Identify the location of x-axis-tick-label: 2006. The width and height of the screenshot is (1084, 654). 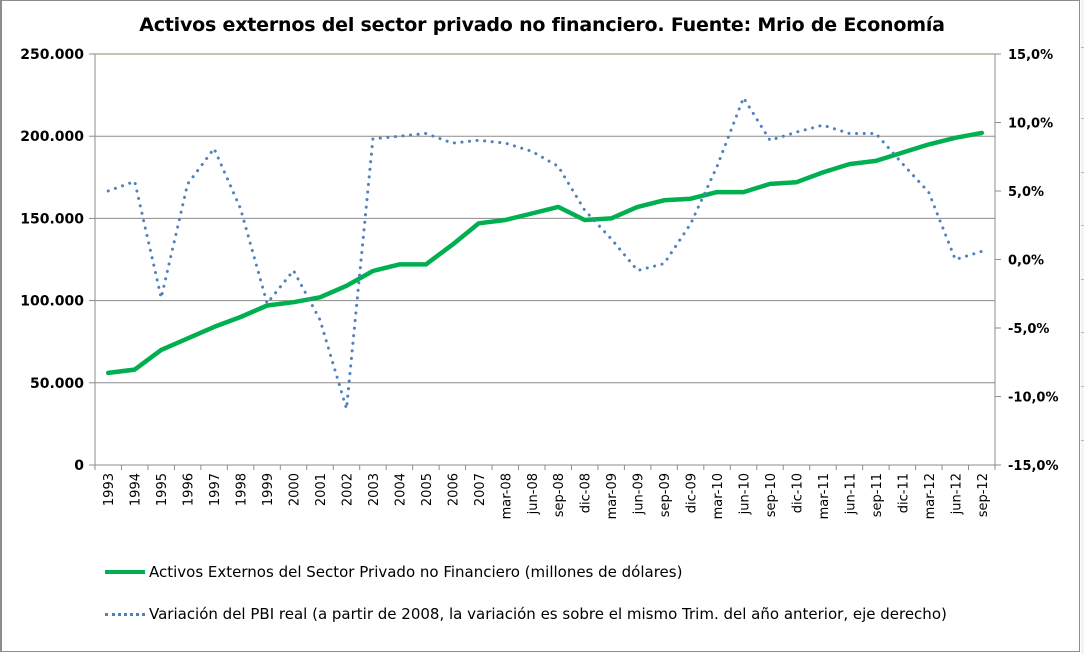
(453, 489).